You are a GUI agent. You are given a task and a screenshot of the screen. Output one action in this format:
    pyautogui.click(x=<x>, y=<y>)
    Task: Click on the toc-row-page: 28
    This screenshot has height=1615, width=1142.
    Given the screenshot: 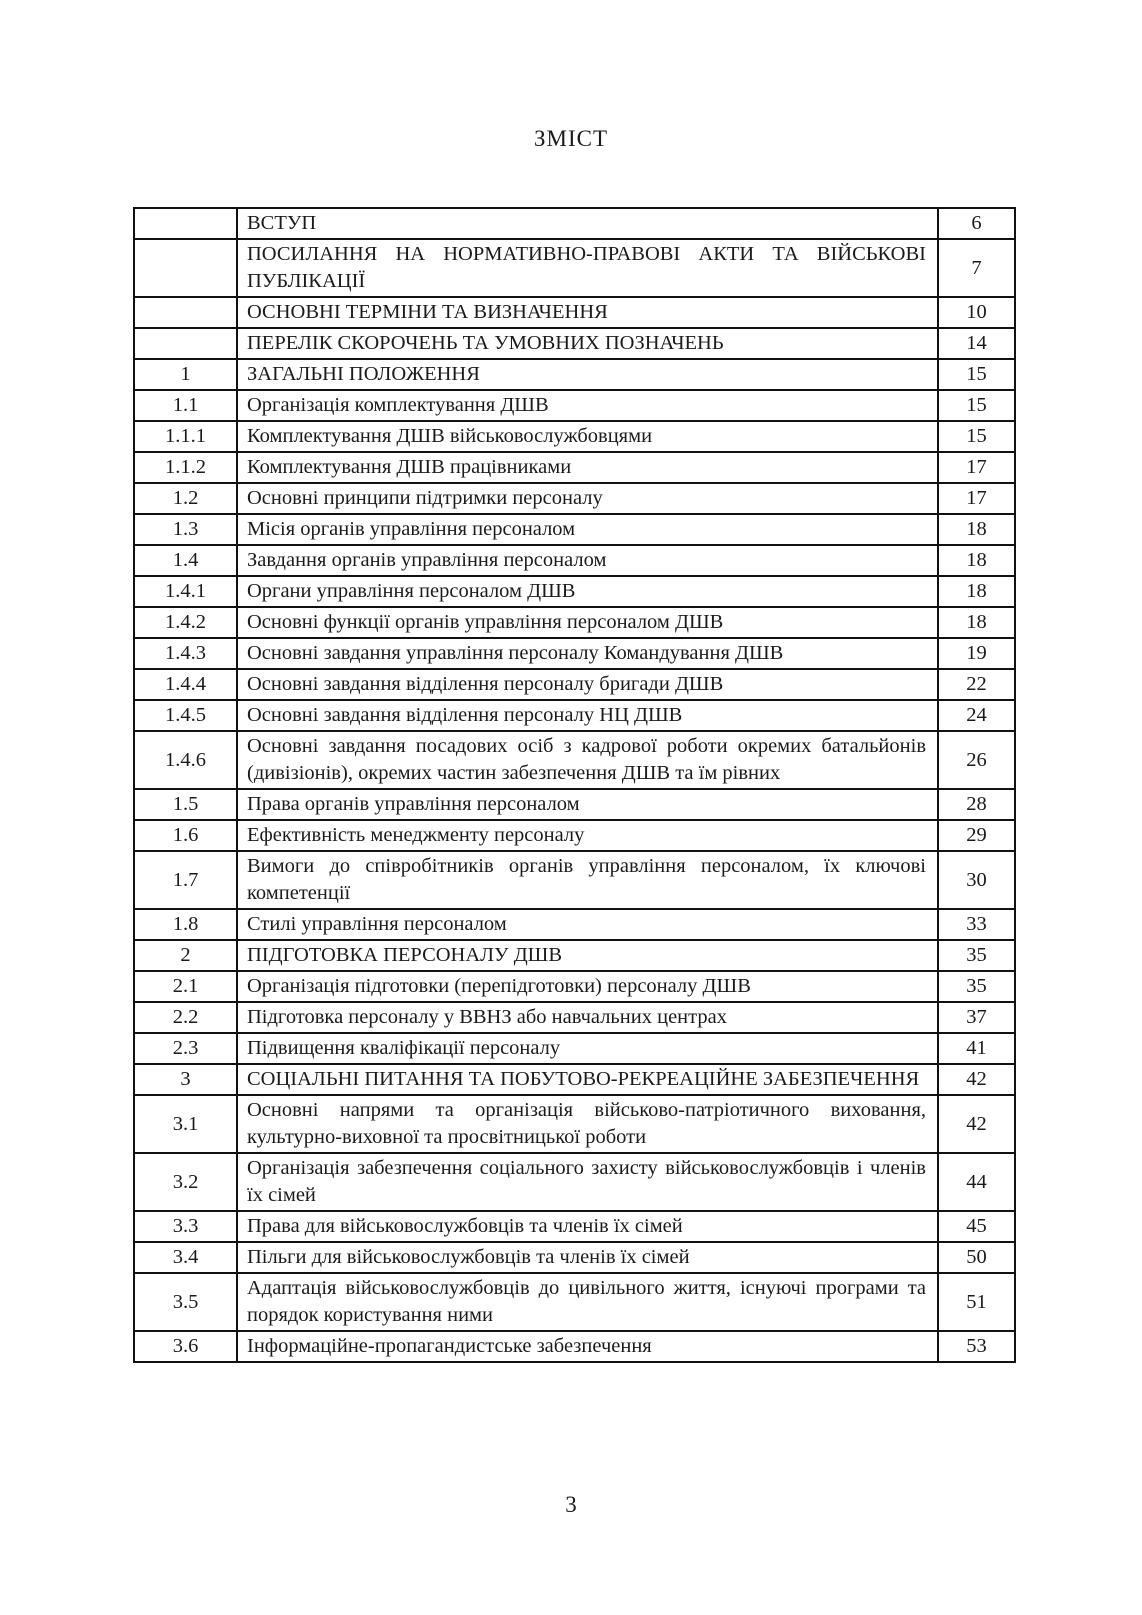 What is the action you would take?
    pyautogui.click(x=976, y=804)
    